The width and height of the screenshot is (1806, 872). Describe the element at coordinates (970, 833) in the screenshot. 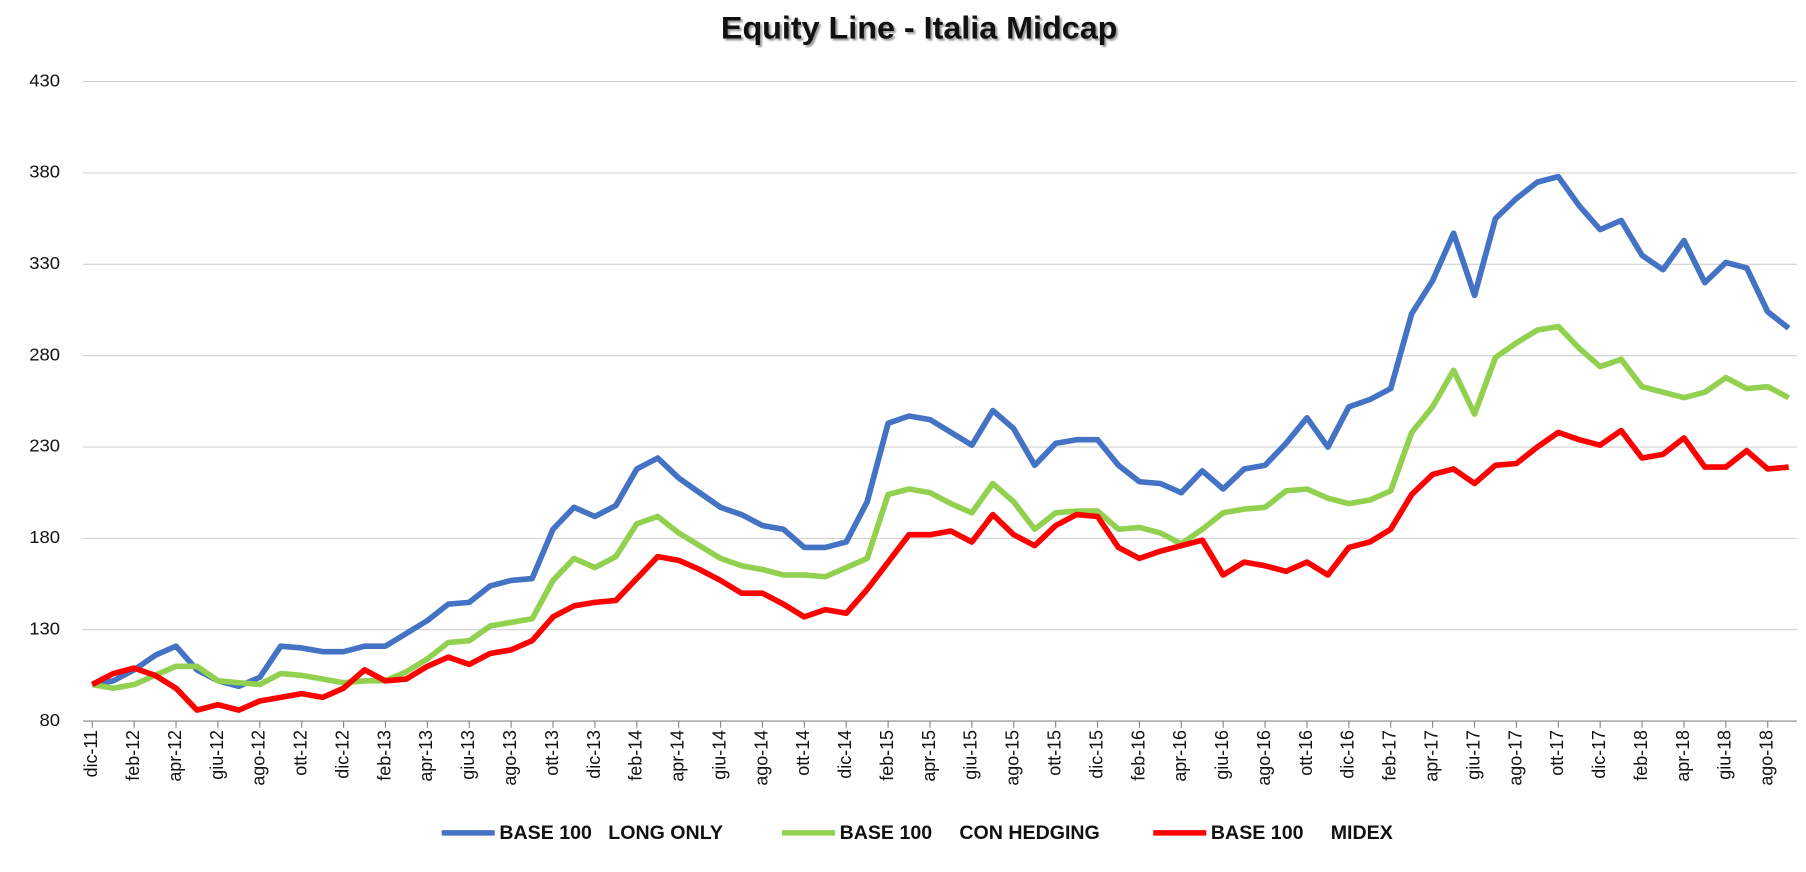

I see `legend-label: BASE 100 CON HEDGING` at that location.